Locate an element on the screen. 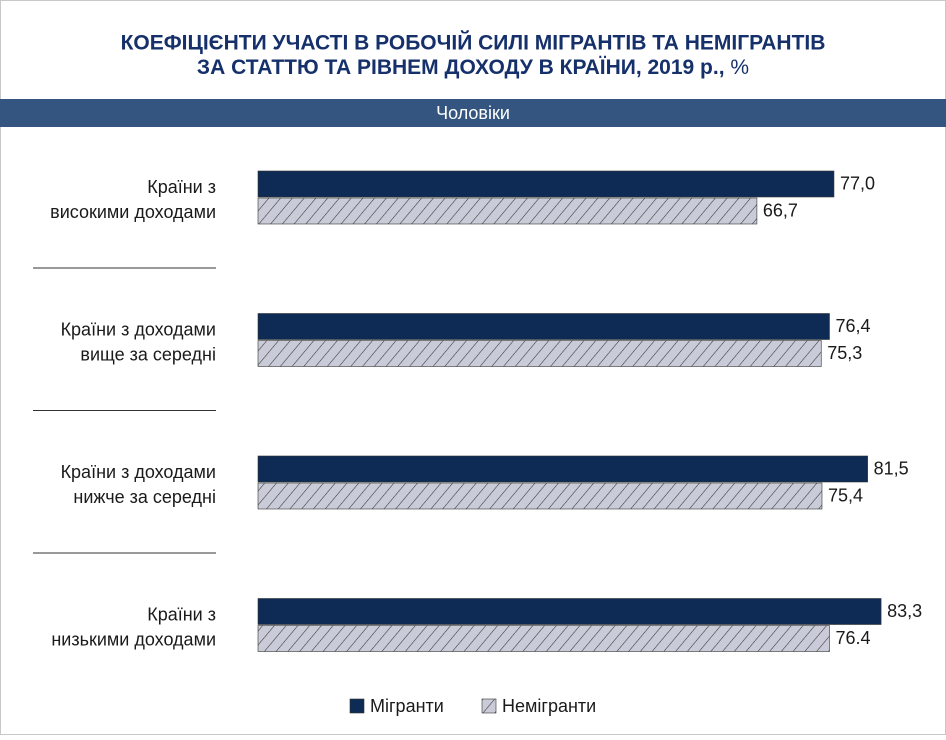  legend-label: Немігранти is located at coordinates (549, 706).